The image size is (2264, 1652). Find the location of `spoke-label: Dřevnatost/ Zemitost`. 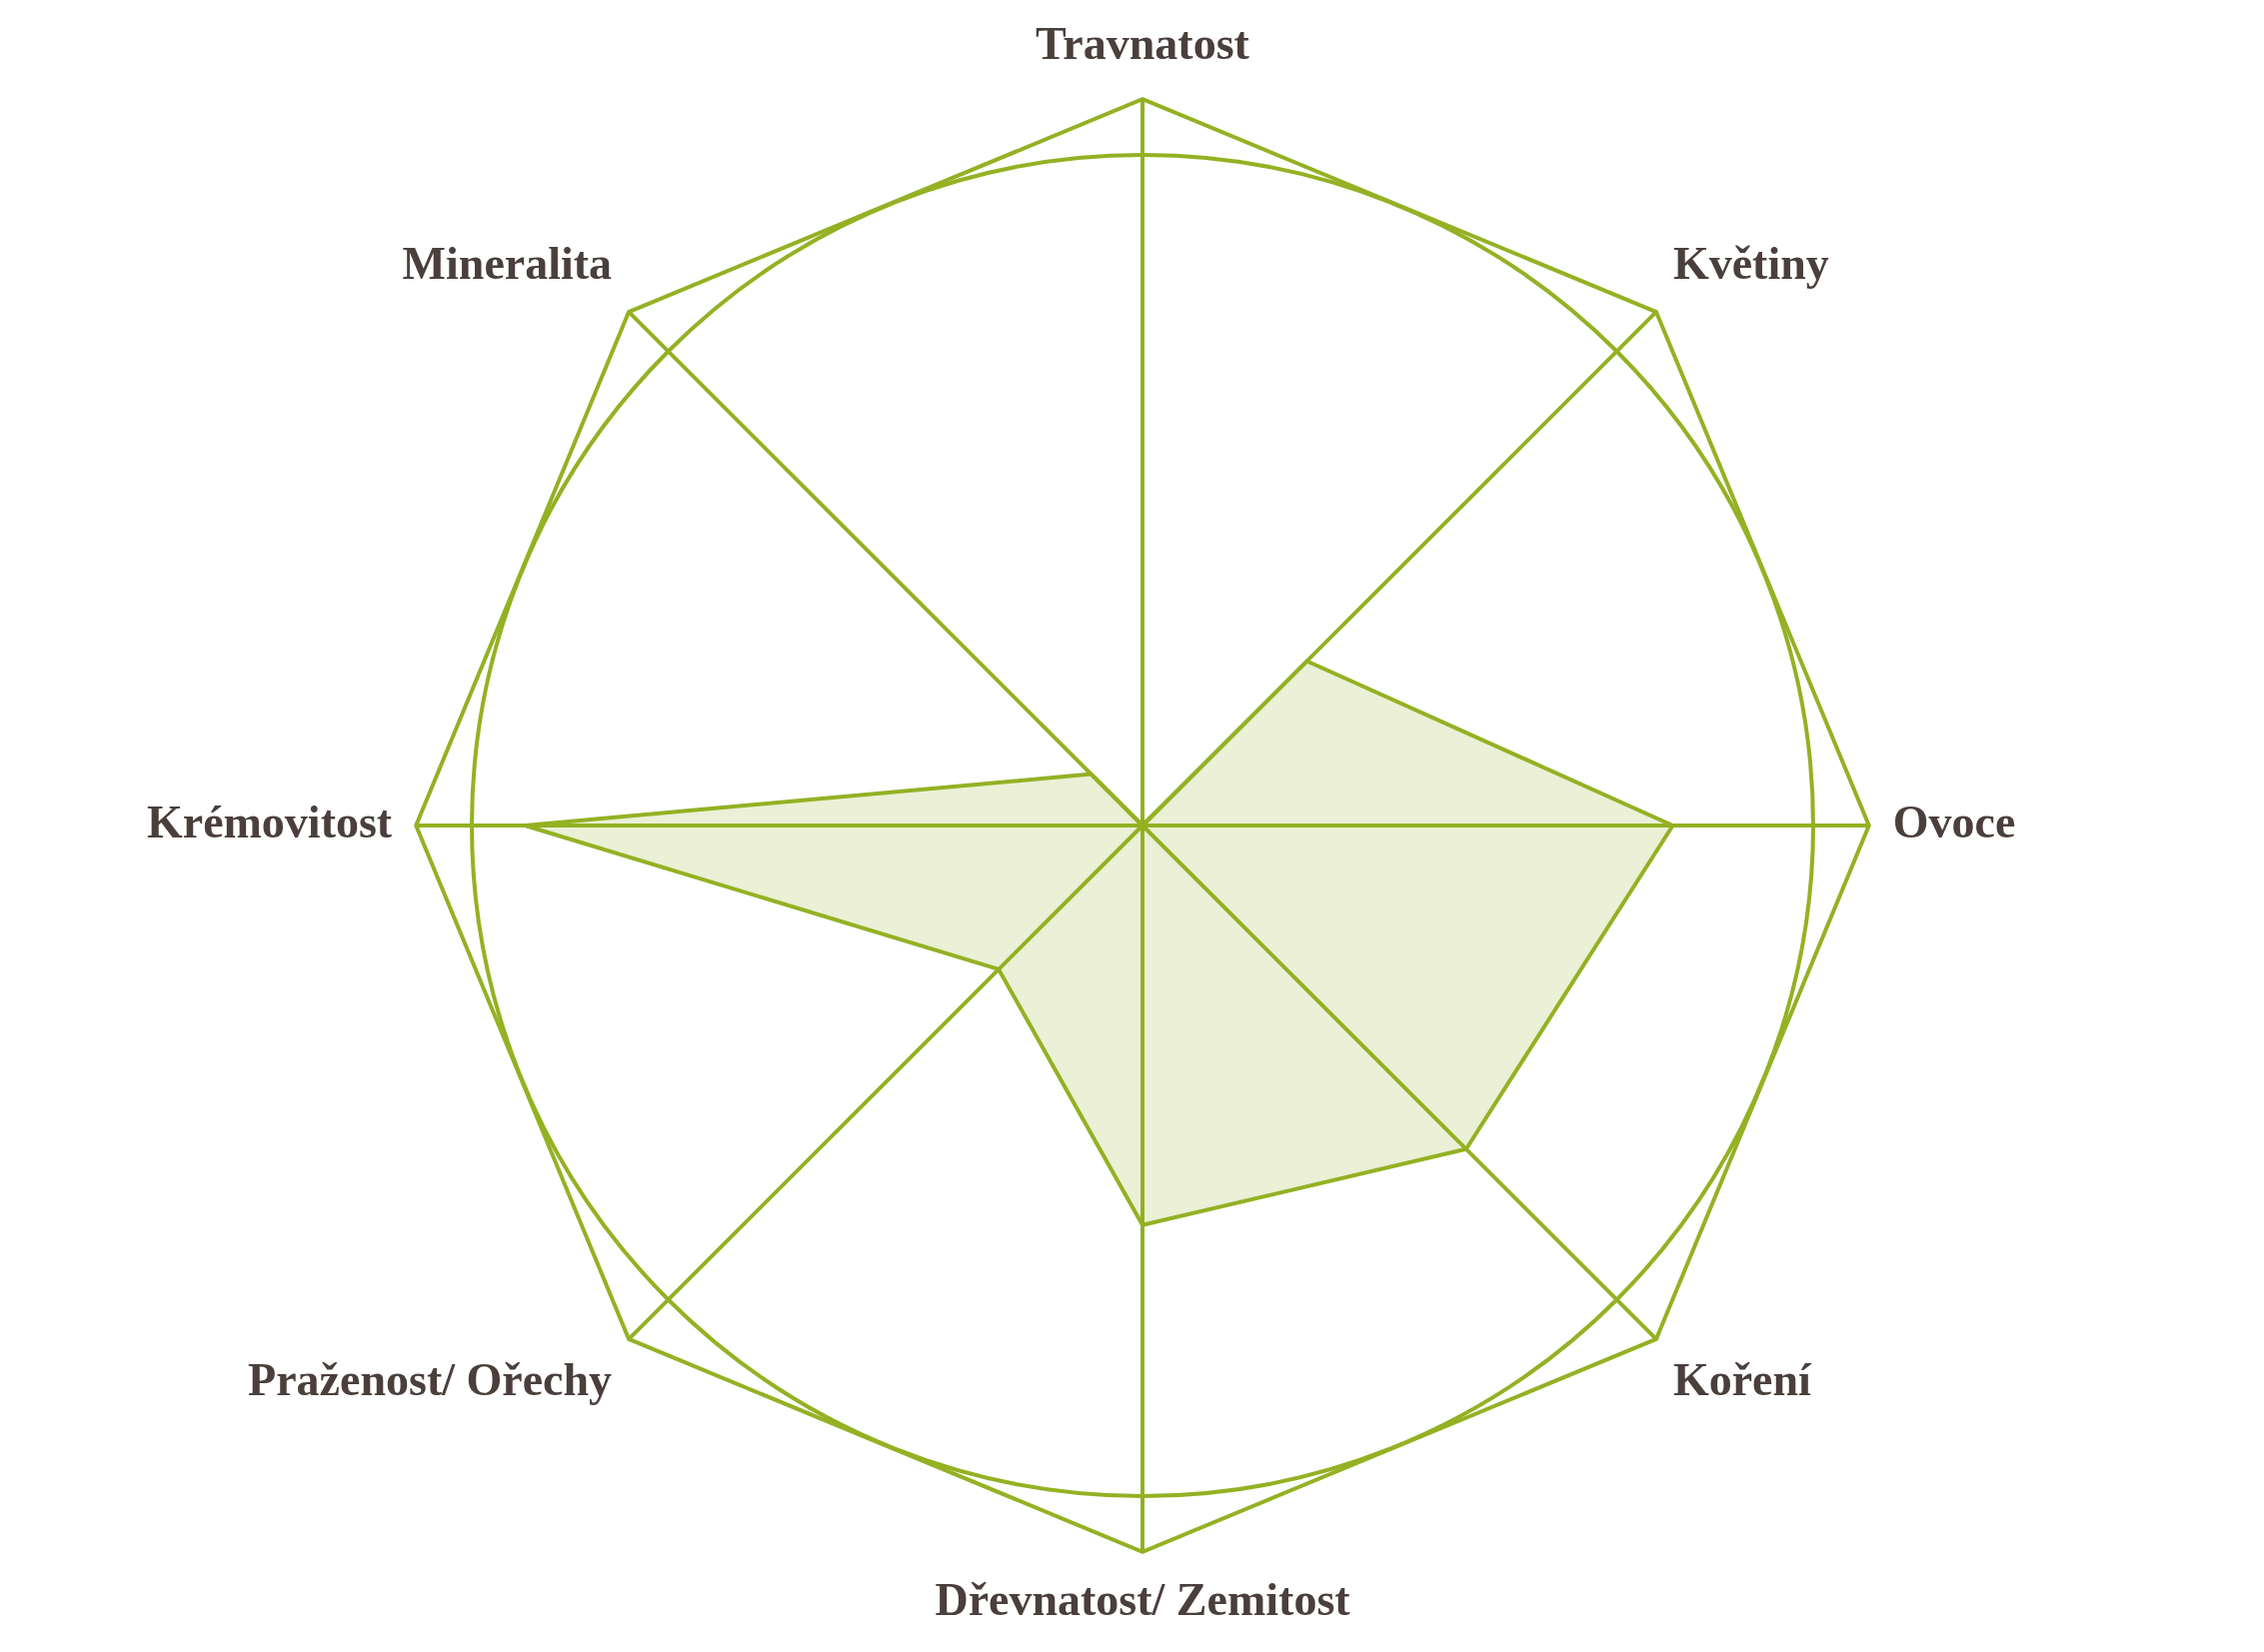

spoke-label: Dřevnatost/ Zemitost is located at coordinates (1143, 1600).